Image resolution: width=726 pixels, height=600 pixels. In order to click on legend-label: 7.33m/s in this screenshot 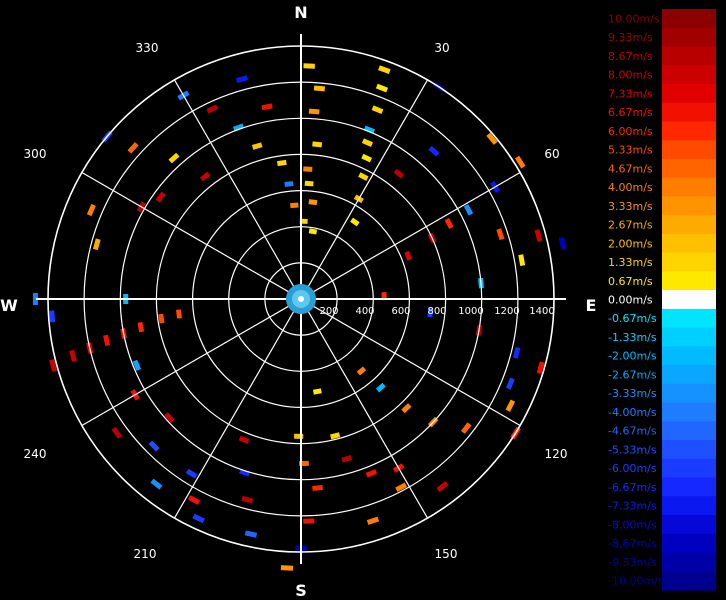, I will do `click(630, 93)`.